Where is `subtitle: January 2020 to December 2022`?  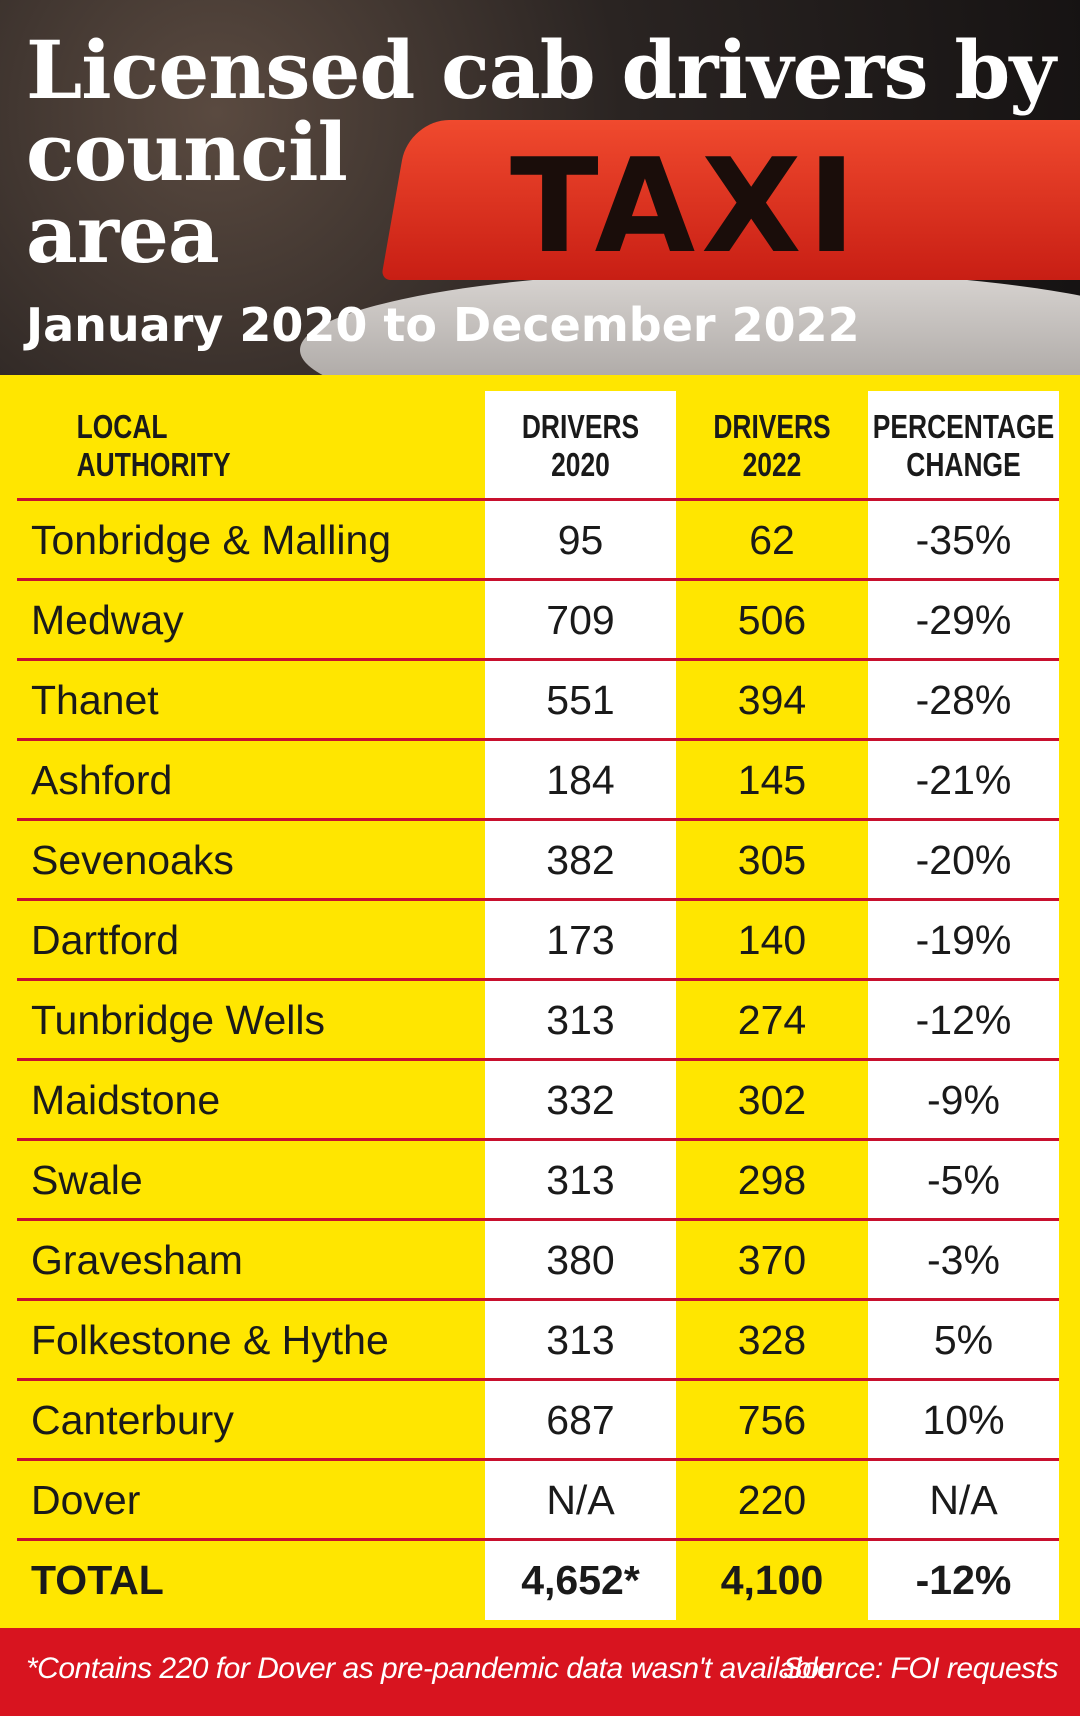 subtitle: January 2020 to December 2022 is located at coordinates (443, 325).